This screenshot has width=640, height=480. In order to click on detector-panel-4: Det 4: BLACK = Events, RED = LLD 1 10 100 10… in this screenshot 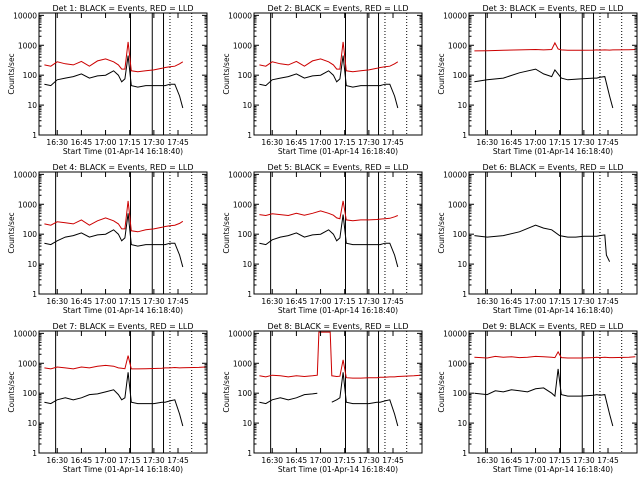, I will do `click(107, 239)`.